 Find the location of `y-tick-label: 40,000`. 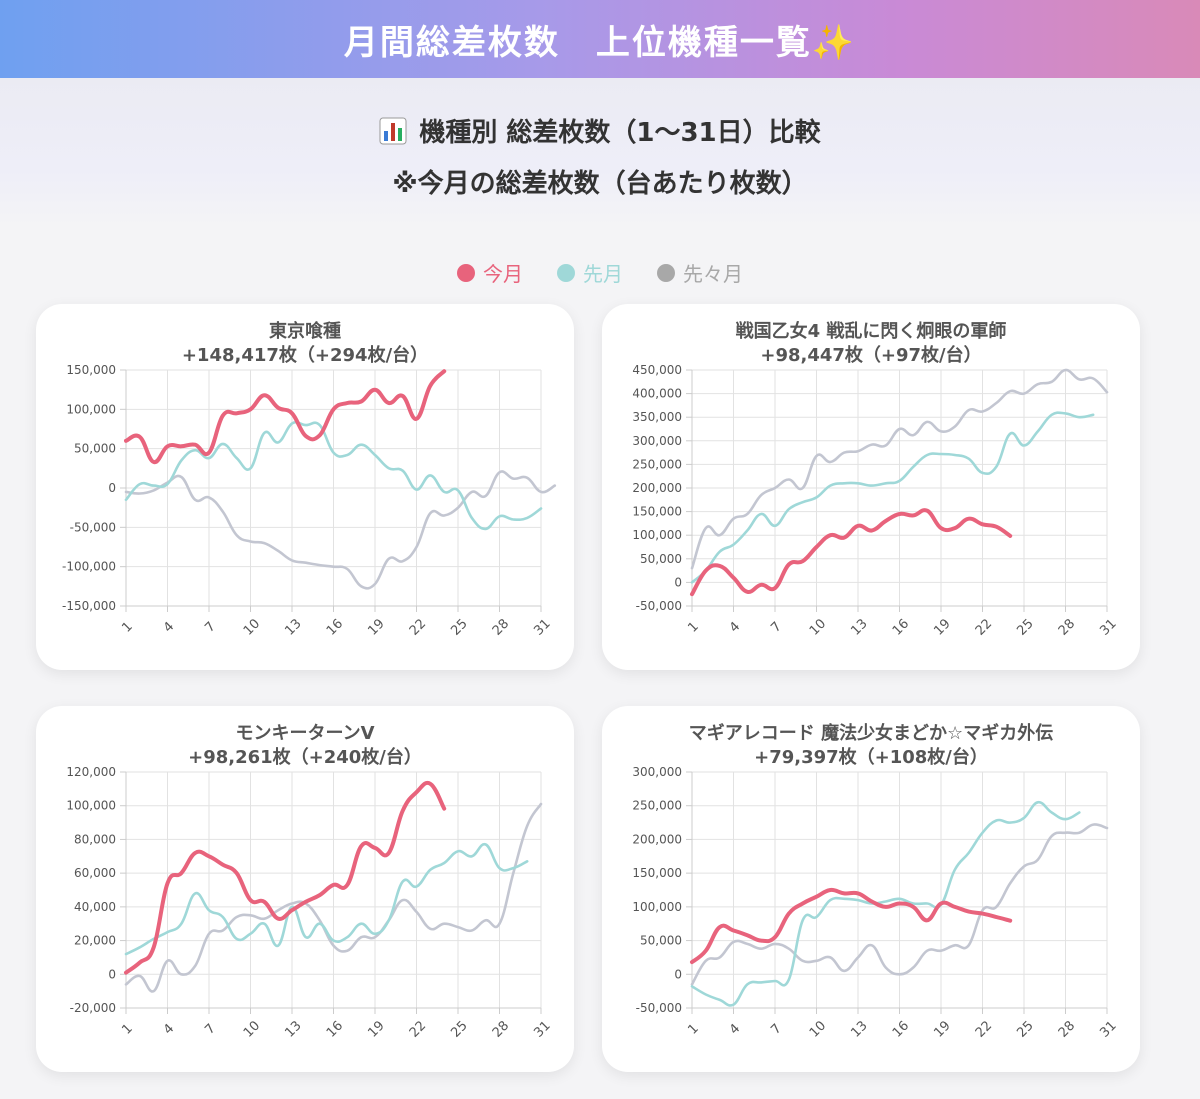

y-tick-label: 40,000 is located at coordinates (95, 907).